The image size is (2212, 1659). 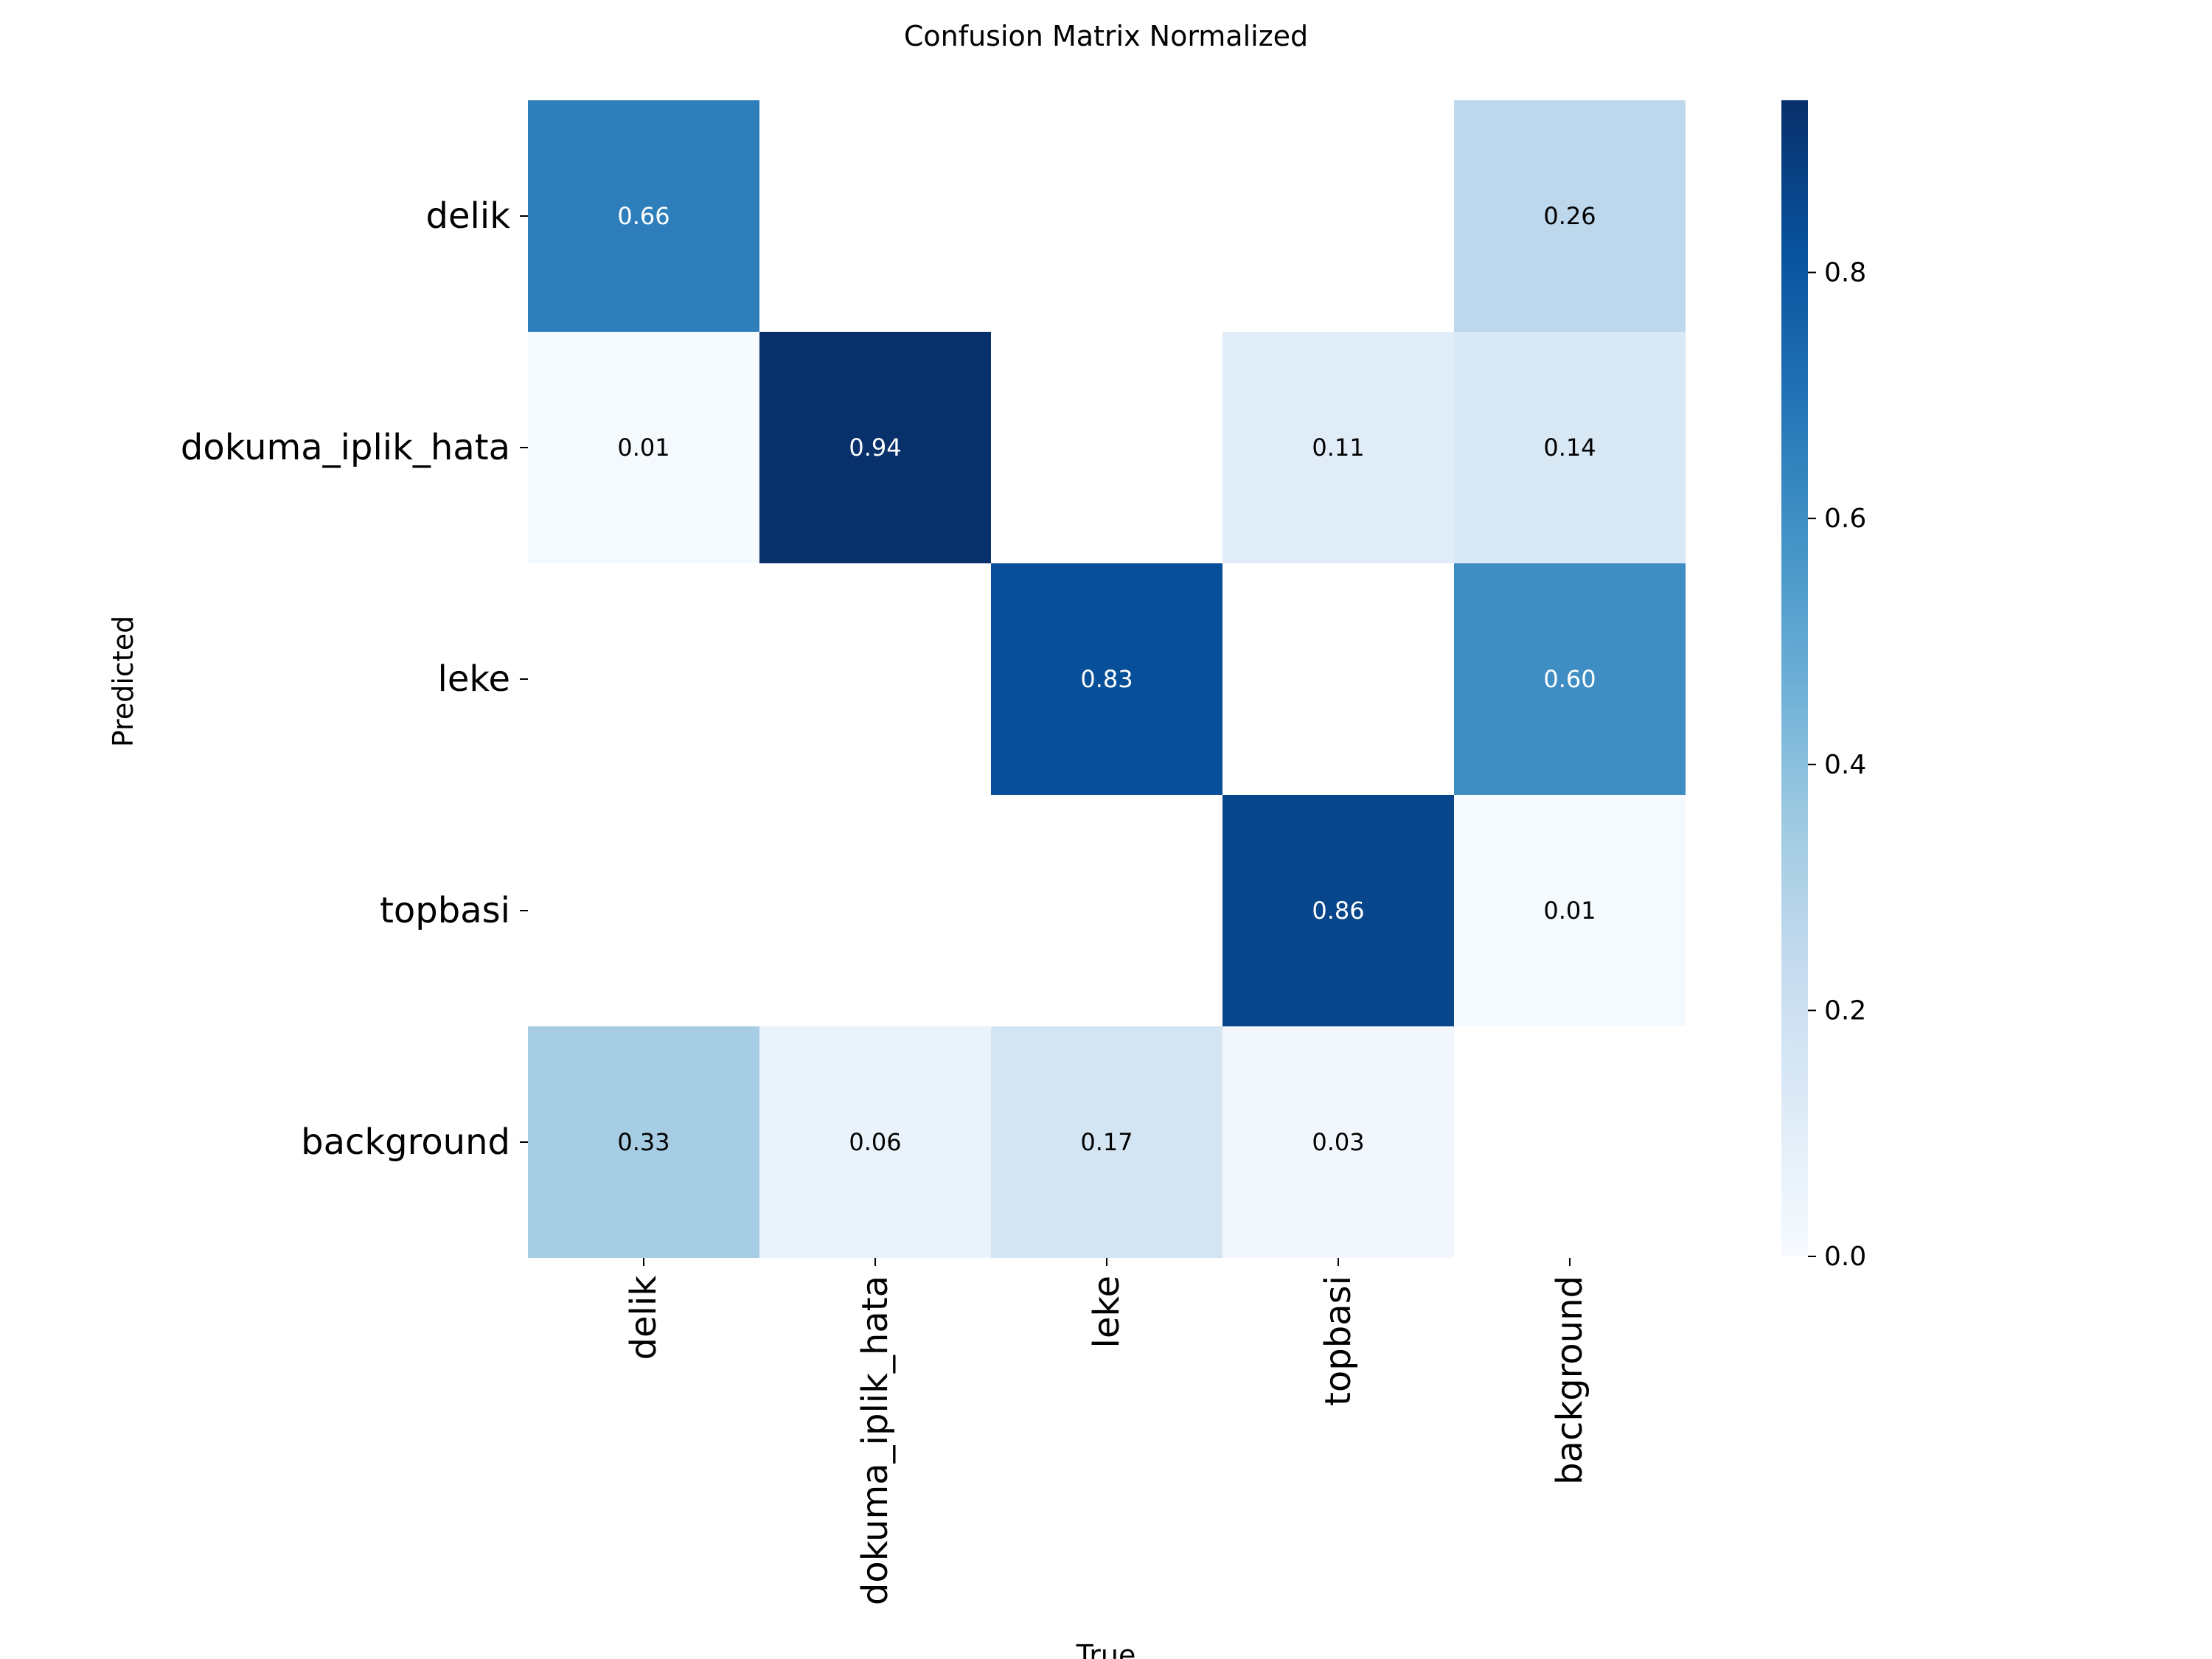 I want to click on y-tick-label: delik, so click(x=468, y=216).